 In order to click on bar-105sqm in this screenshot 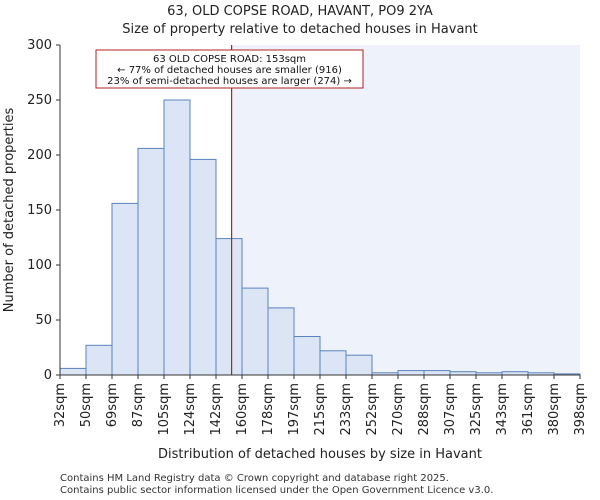, I will do `click(177, 237)`.